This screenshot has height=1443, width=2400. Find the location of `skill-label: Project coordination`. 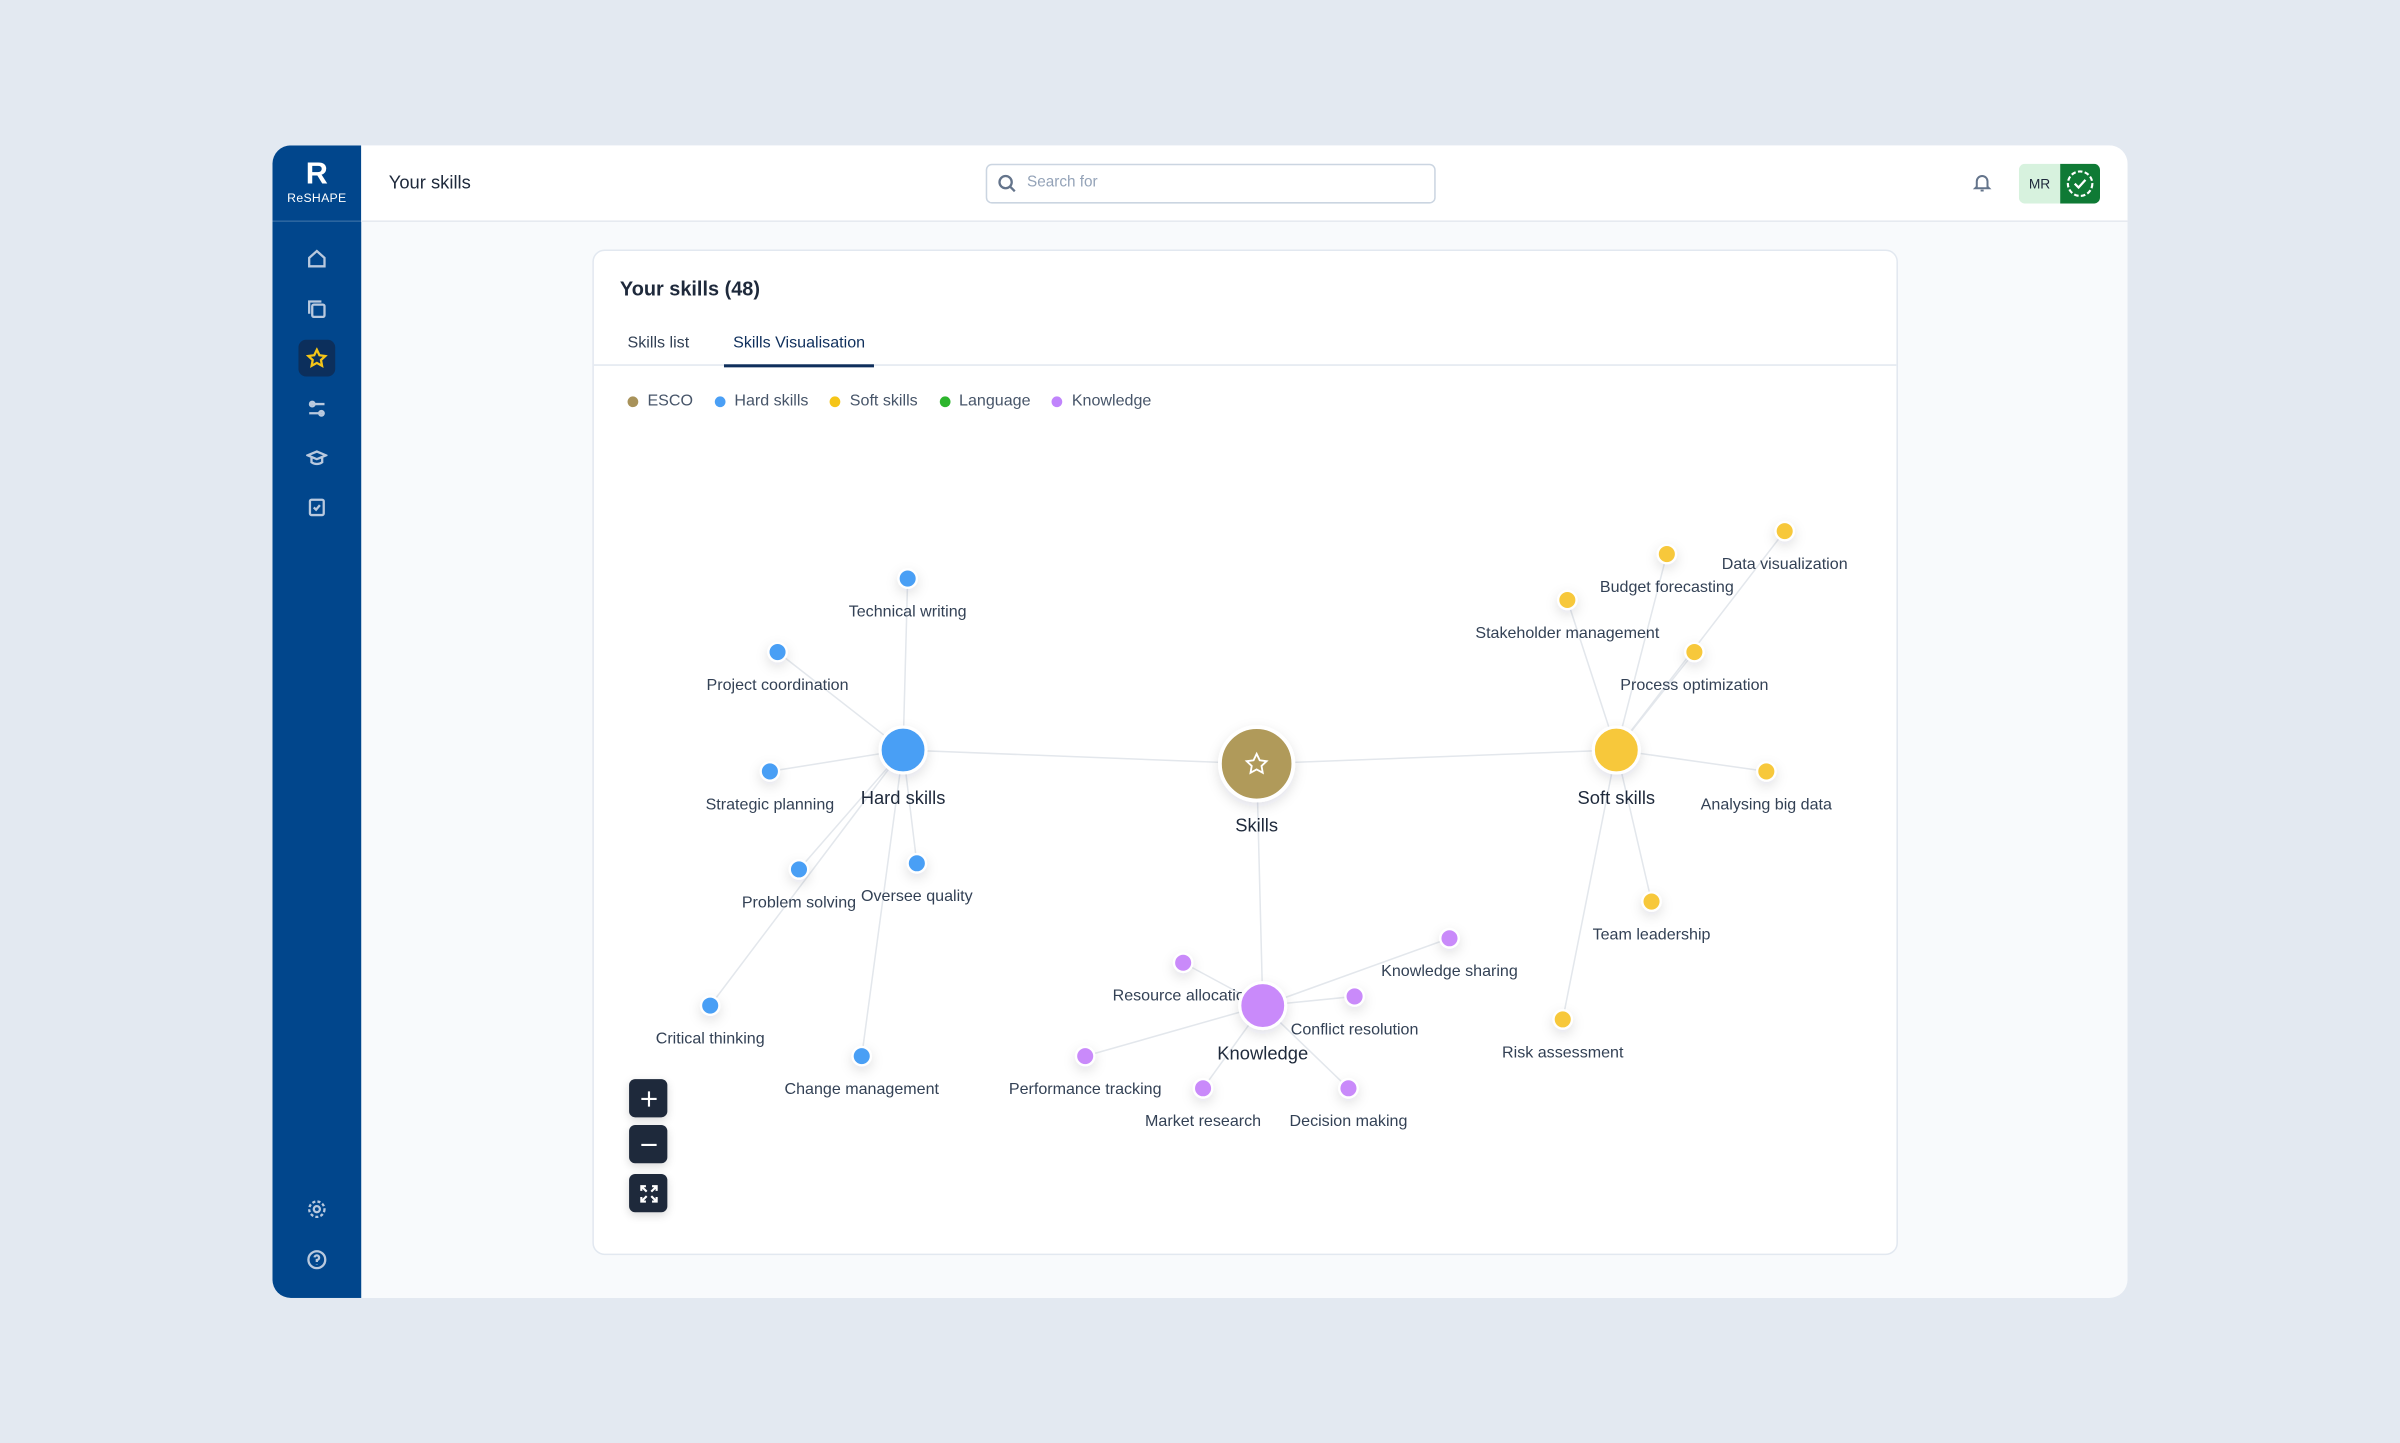

skill-label: Project coordination is located at coordinates (778, 685).